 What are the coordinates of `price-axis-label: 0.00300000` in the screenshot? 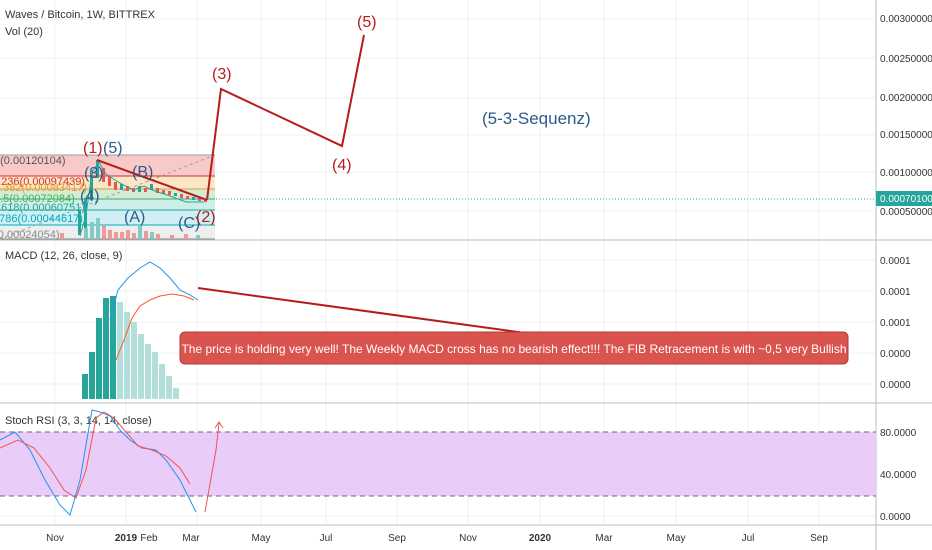 It's located at (906, 19).